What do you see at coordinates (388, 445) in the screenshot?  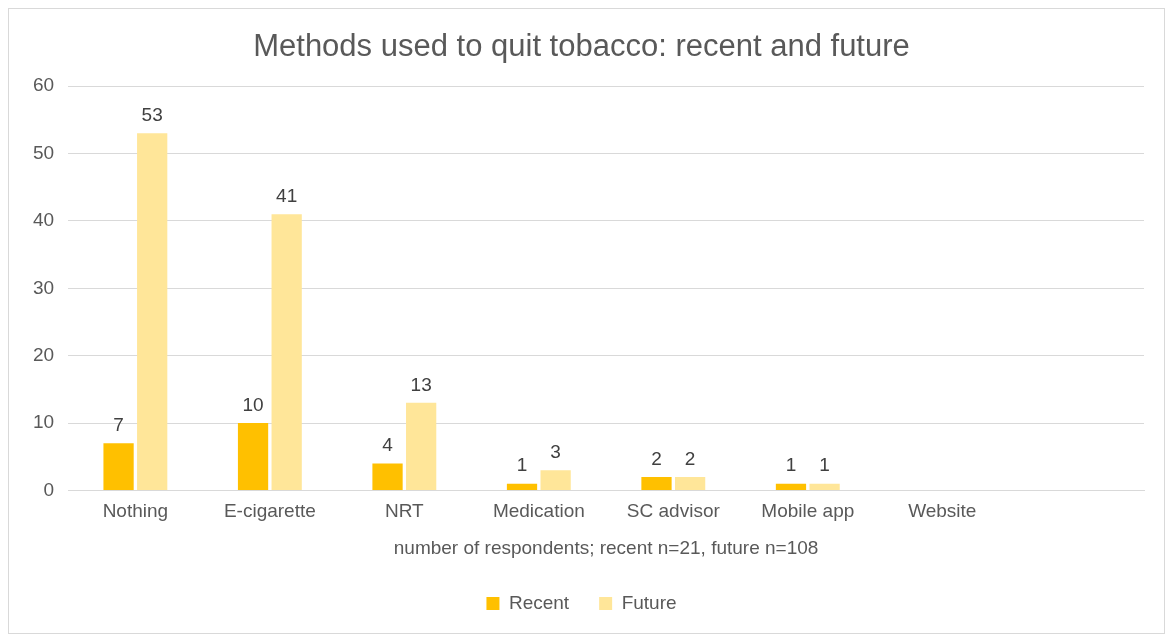 I see `data-label: 4` at bounding box center [388, 445].